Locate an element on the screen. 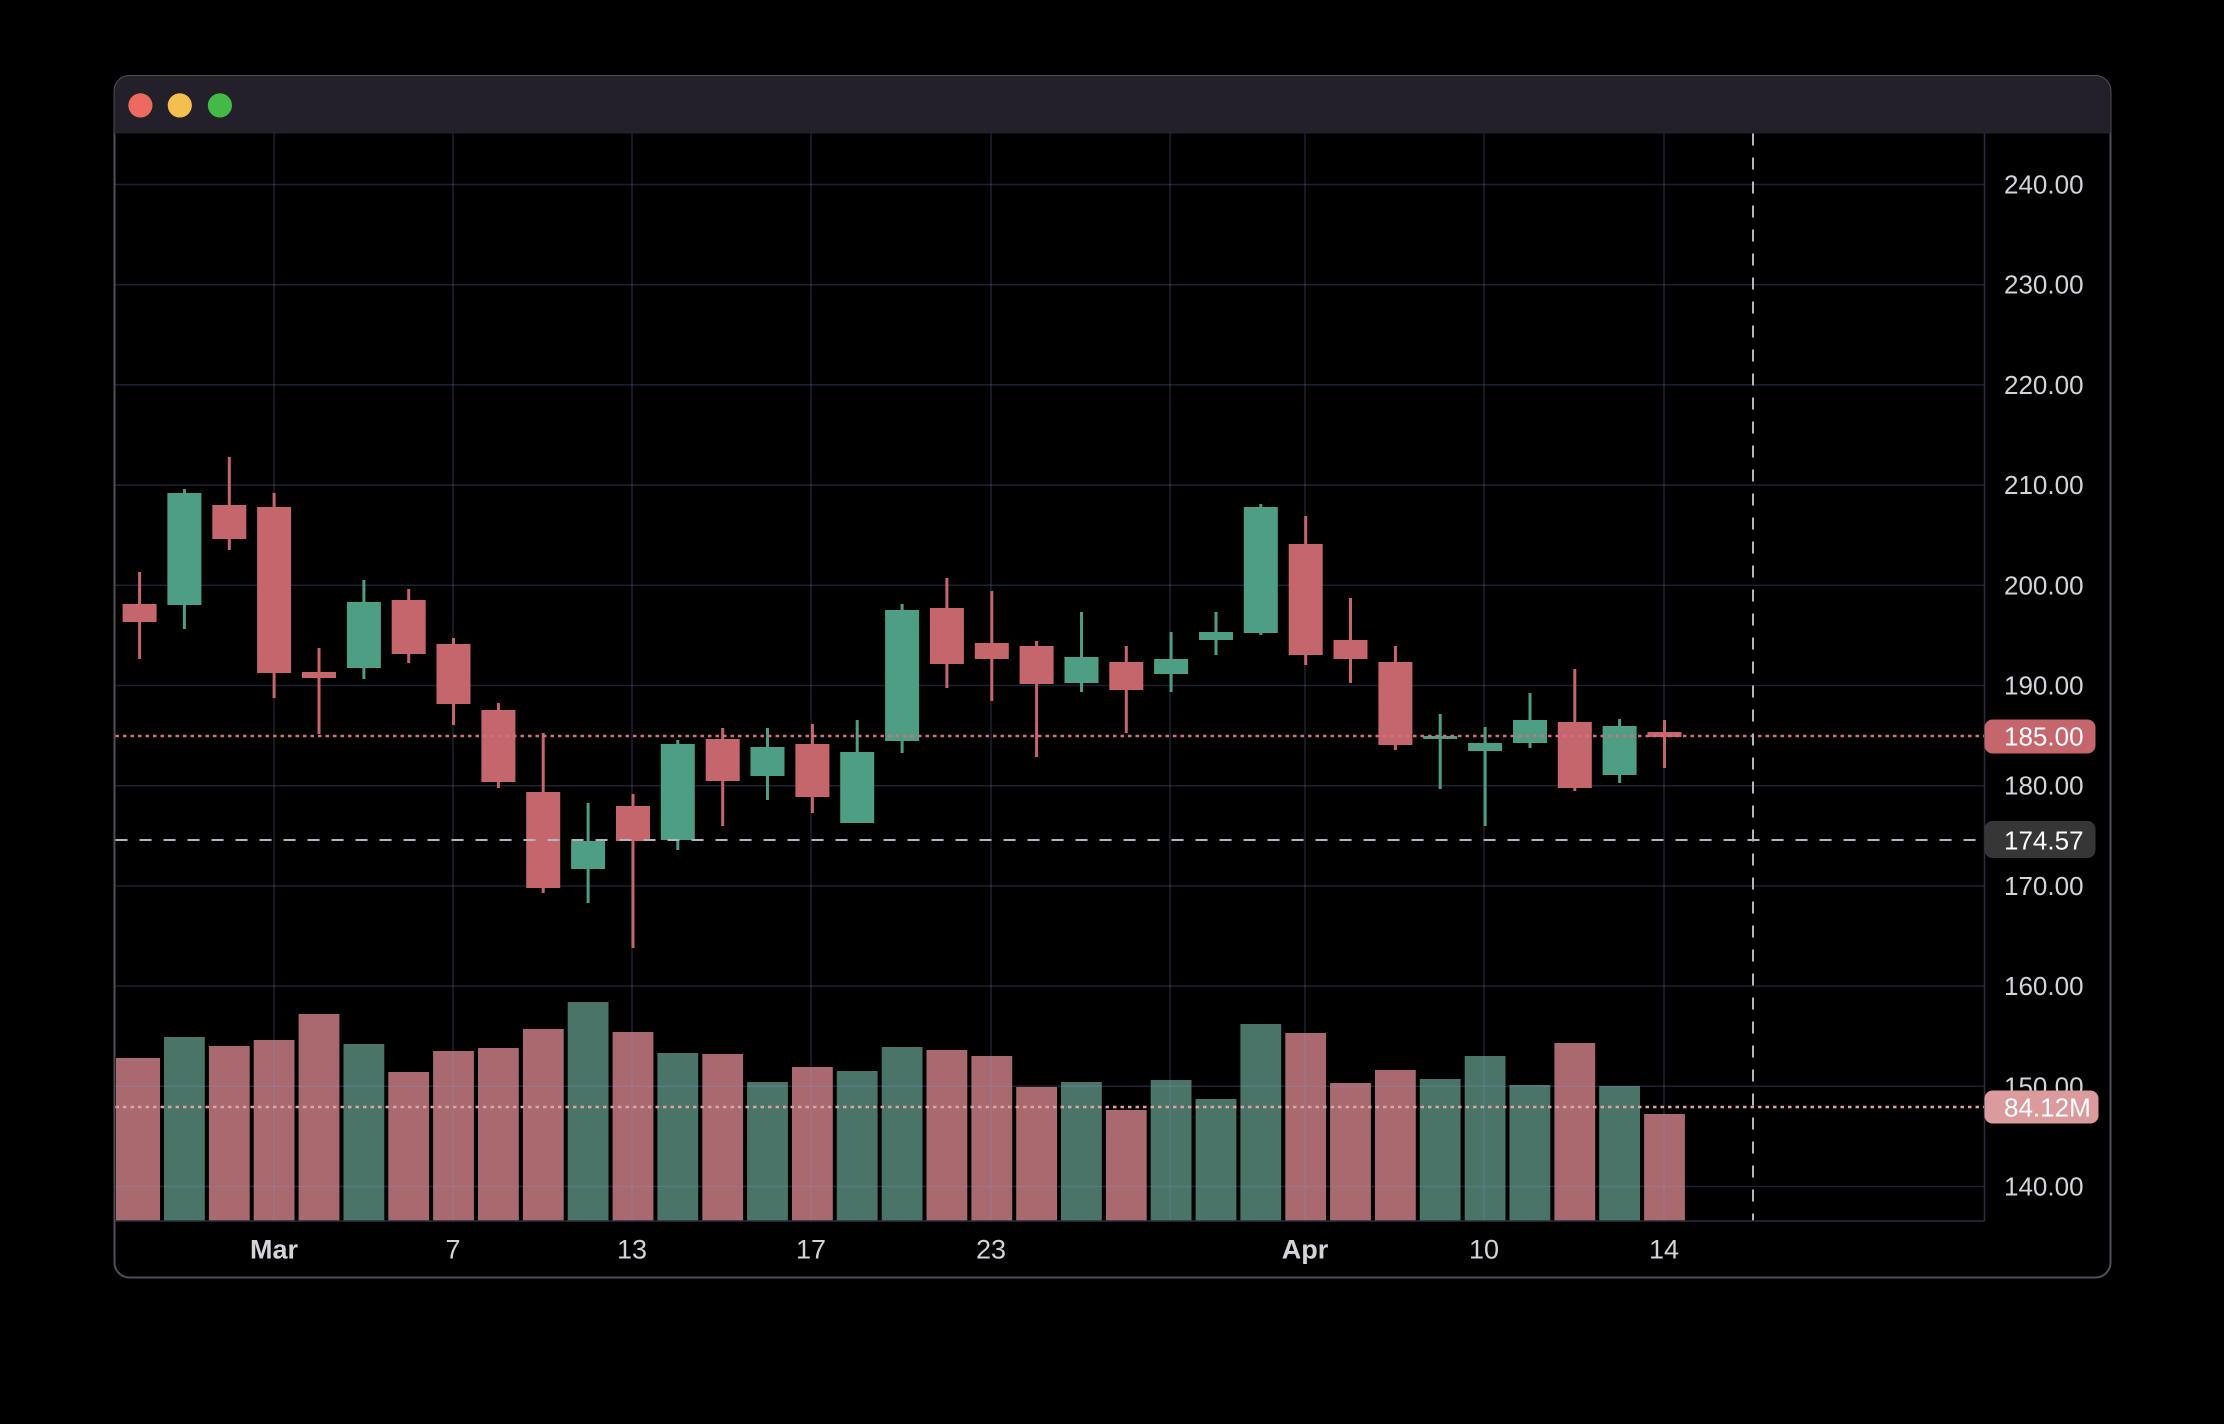 This screenshot has height=1424, width=2224. svg-text: 220.00 is located at coordinates (2044, 385).